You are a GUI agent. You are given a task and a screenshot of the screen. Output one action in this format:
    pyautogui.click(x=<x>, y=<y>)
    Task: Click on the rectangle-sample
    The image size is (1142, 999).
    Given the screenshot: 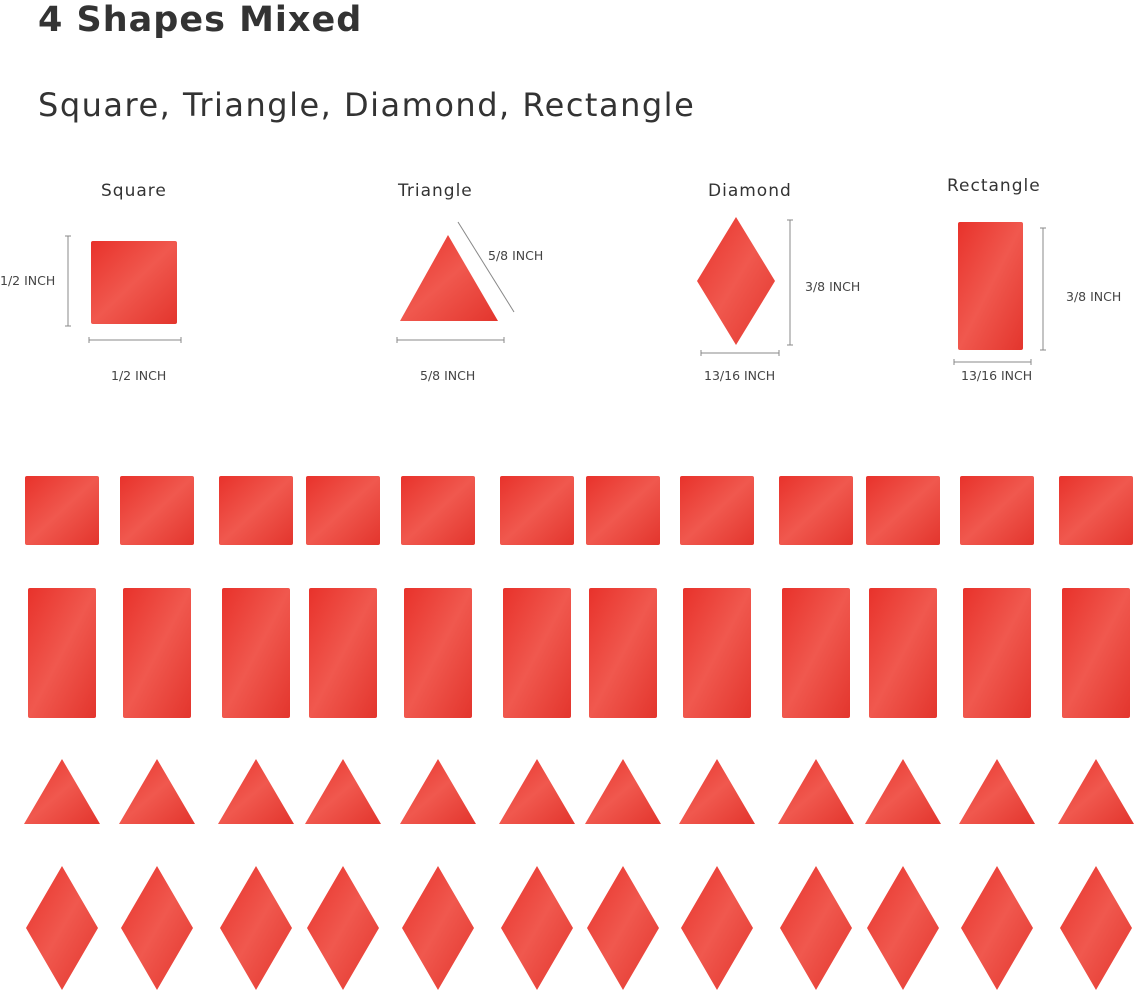 What is the action you would take?
    pyautogui.click(x=990, y=286)
    